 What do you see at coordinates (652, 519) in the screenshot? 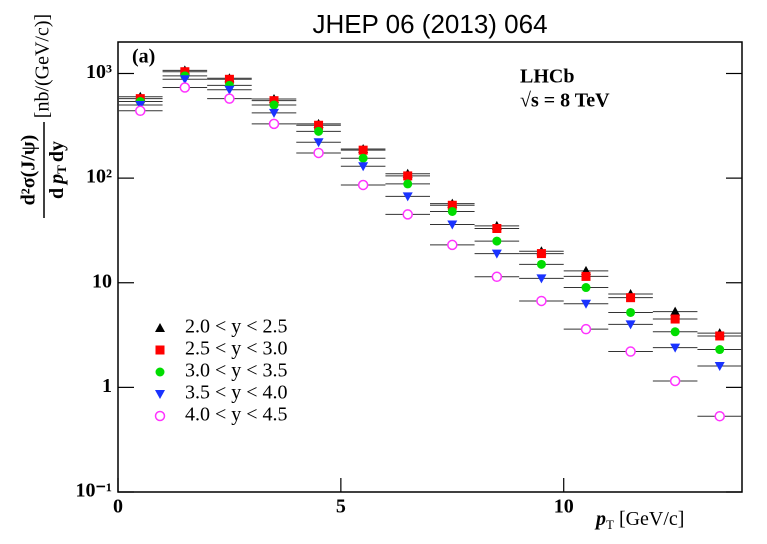
I see `x-label-part: [GeV/c]` at bounding box center [652, 519].